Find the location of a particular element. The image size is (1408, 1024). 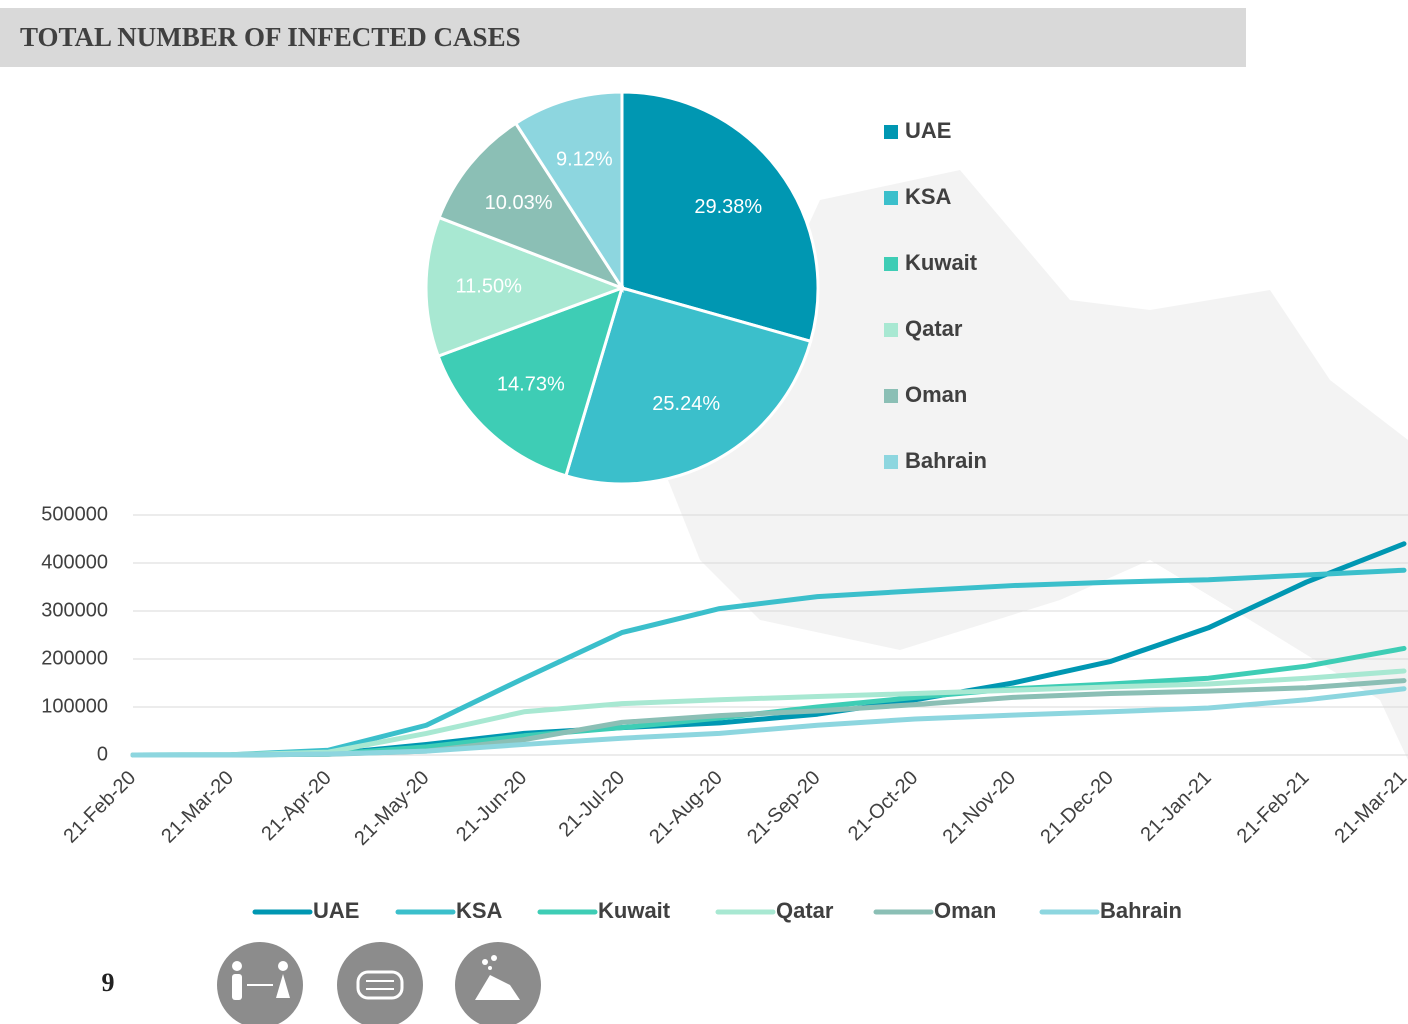

x-tick-label: 21-Mar-20 is located at coordinates (197, 807).